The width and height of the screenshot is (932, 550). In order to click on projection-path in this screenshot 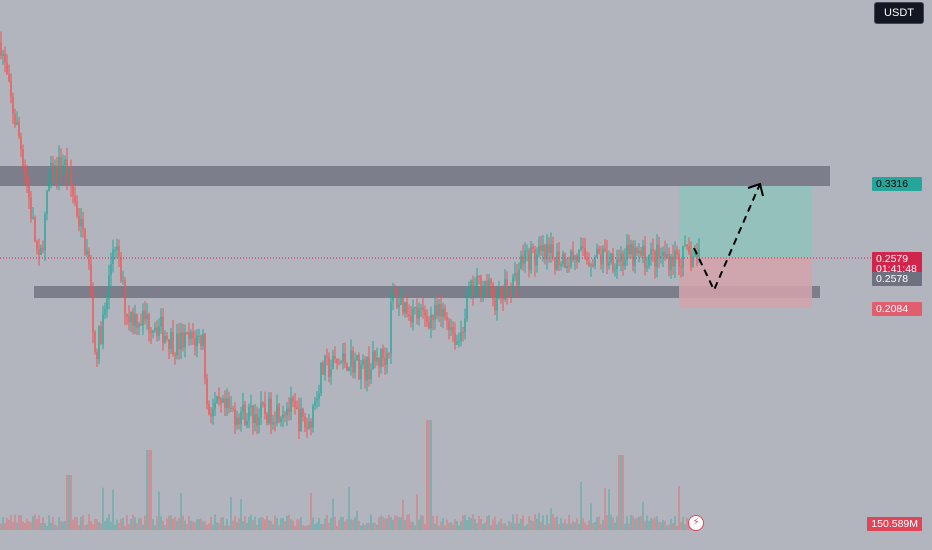, I will do `click(727, 238)`.